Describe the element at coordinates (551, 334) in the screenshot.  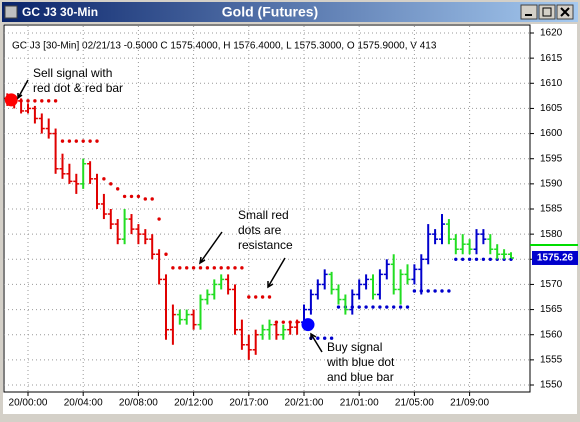
I see `y-tick-label: 1560` at that location.